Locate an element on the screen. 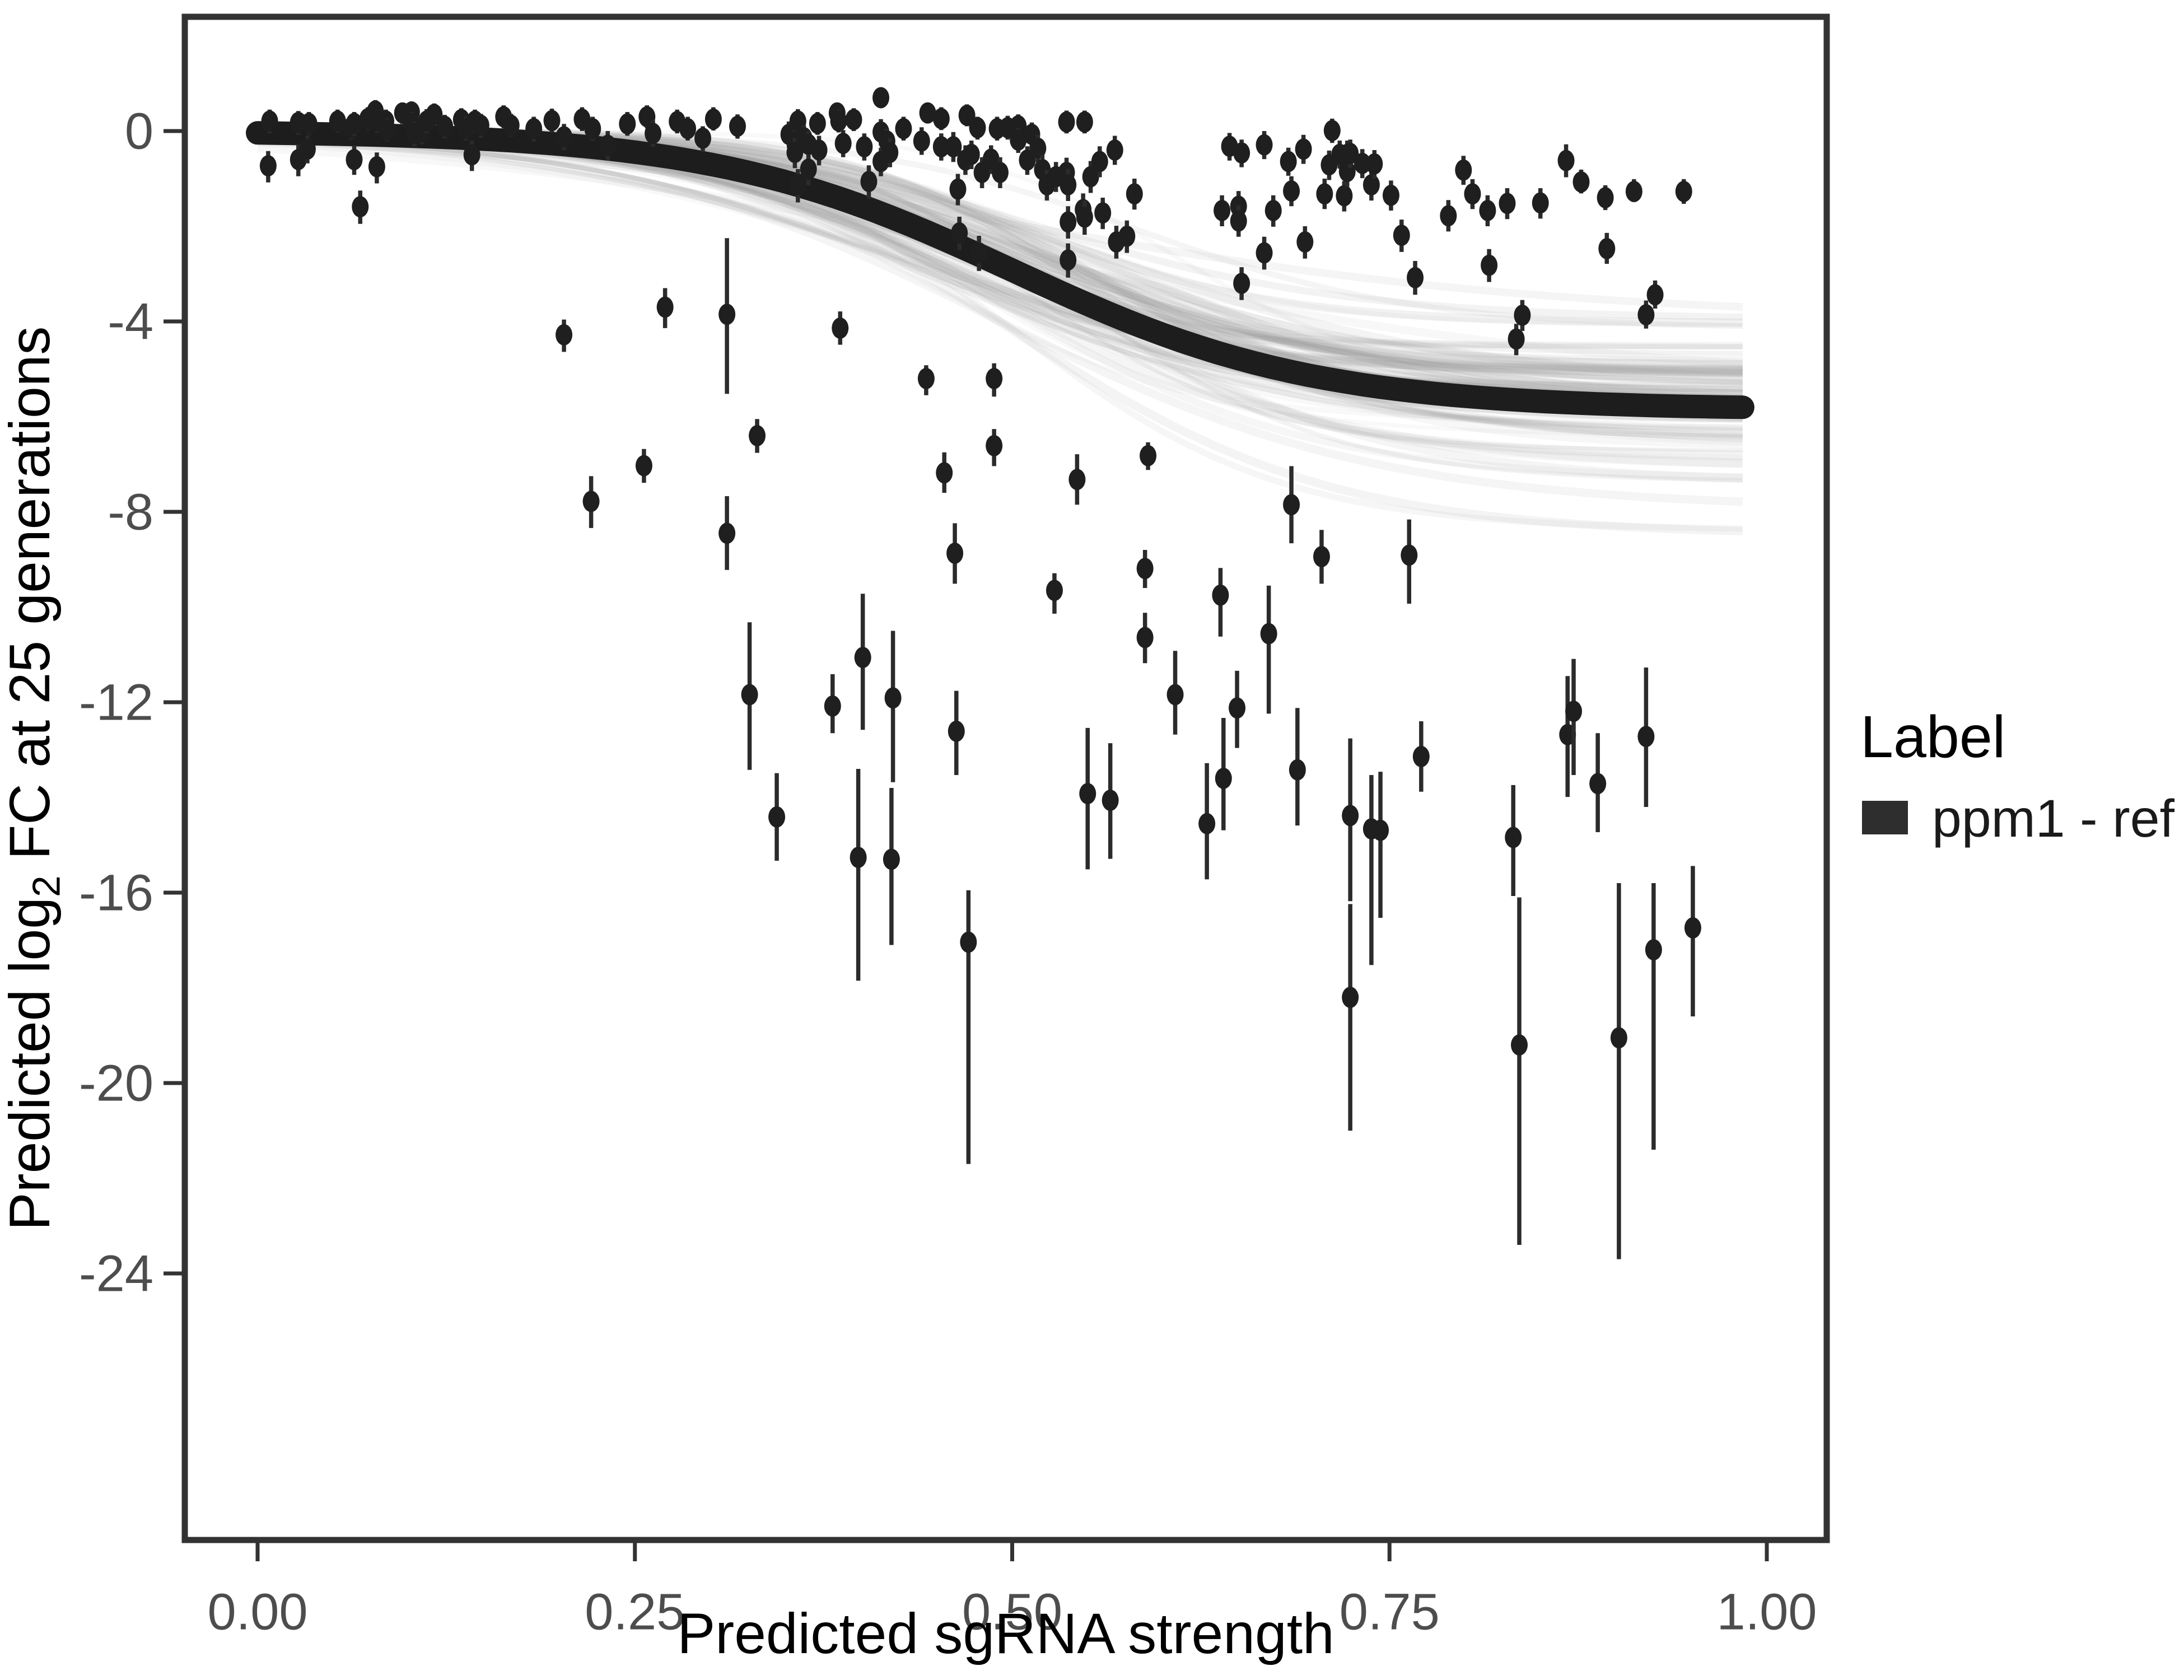 The width and height of the screenshot is (2184, 1680). y-tick-label: -20 is located at coordinates (116, 1083).